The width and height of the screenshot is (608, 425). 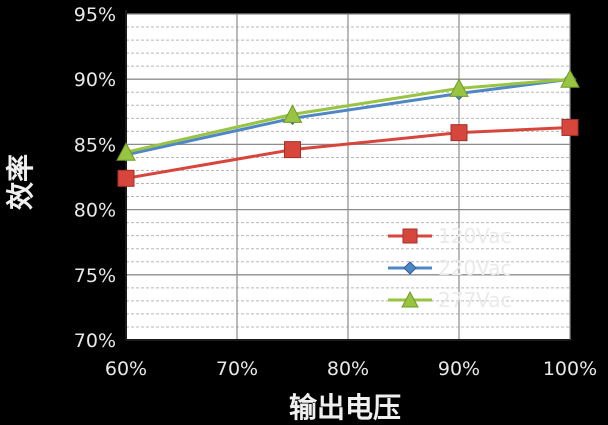 What do you see at coordinates (95, 276) in the screenshot?
I see `y-tick-label: 75%` at bounding box center [95, 276].